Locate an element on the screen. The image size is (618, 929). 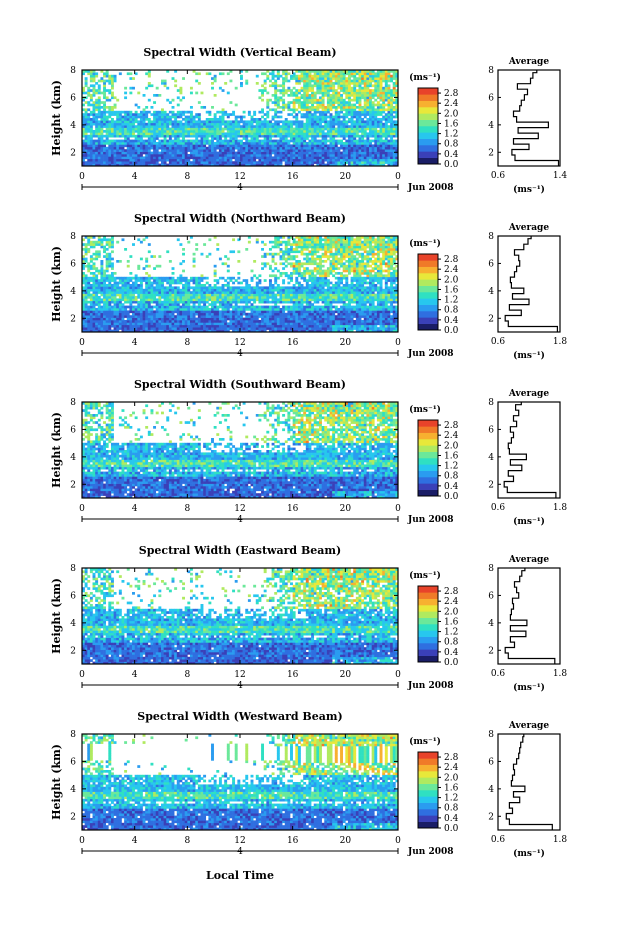
x-axis-label: Local Time is located at coordinates (240, 875).